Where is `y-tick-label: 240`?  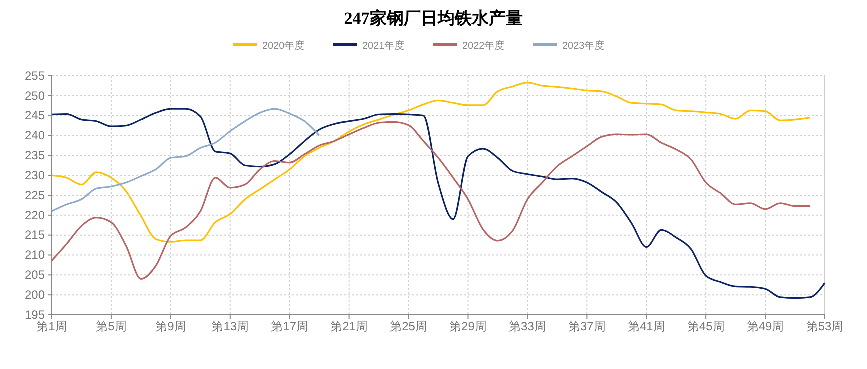 y-tick-label: 240 is located at coordinates (35, 135).